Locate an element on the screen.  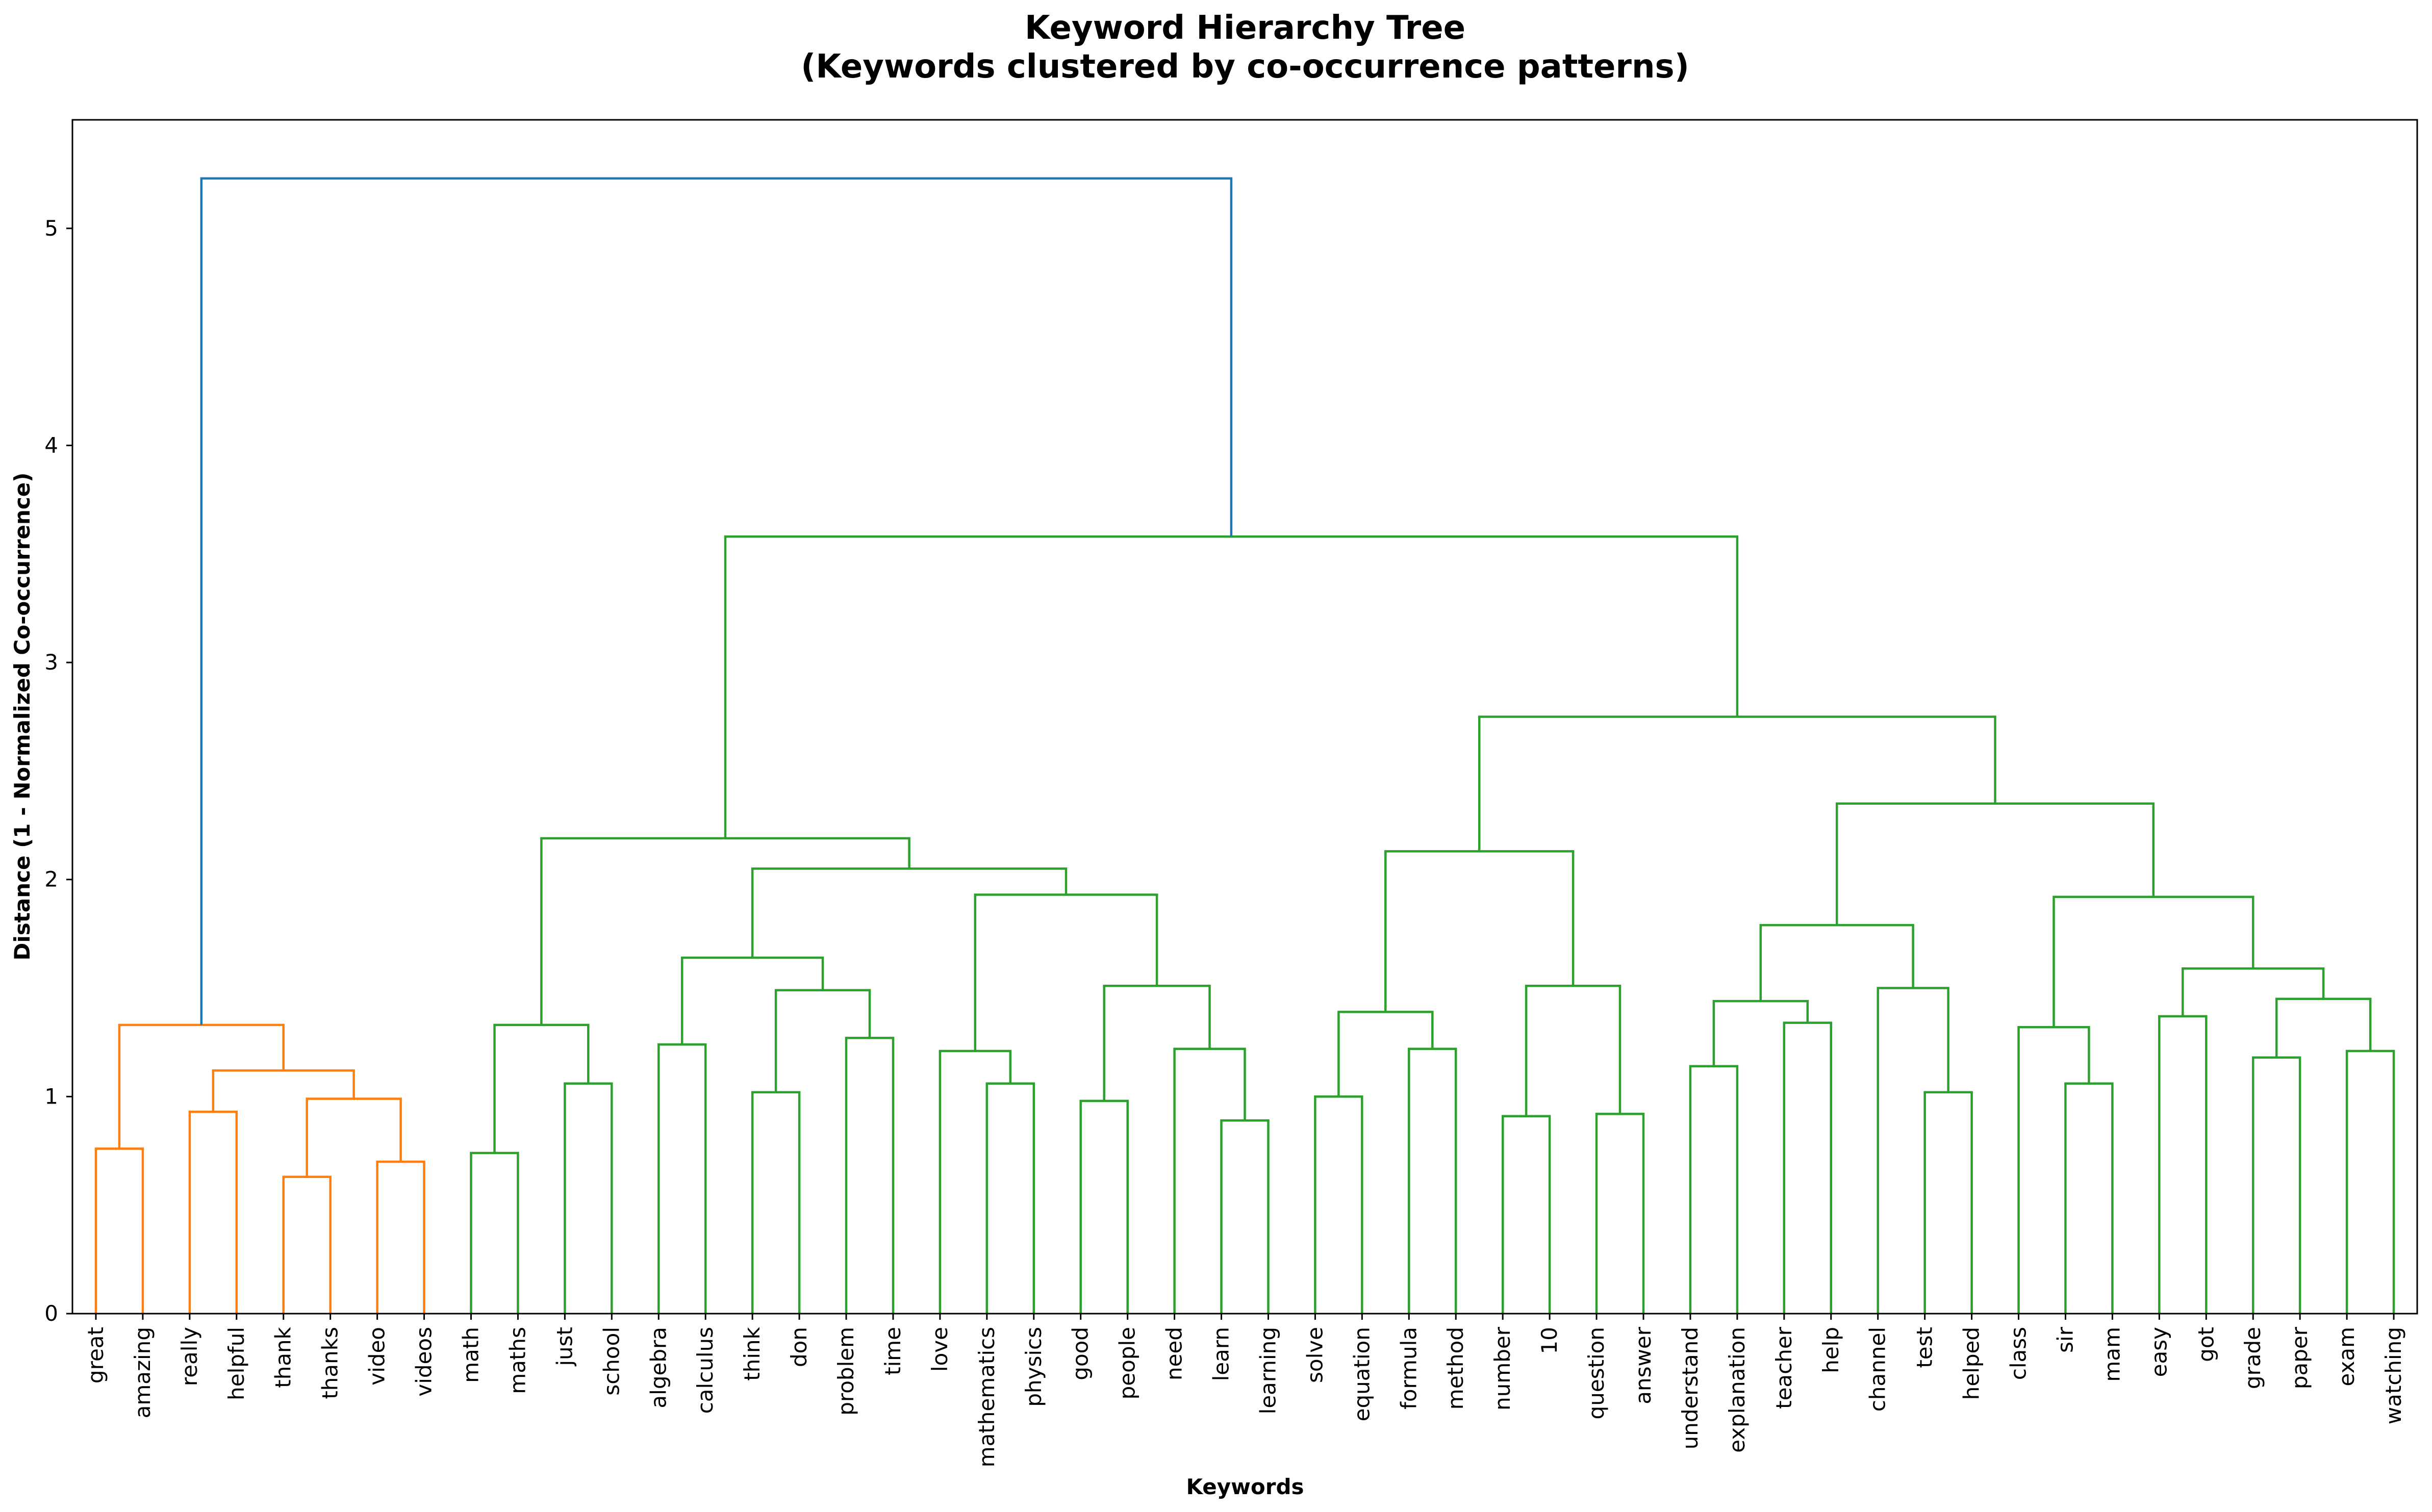
y-tick-label: 2 is located at coordinates (51, 880).